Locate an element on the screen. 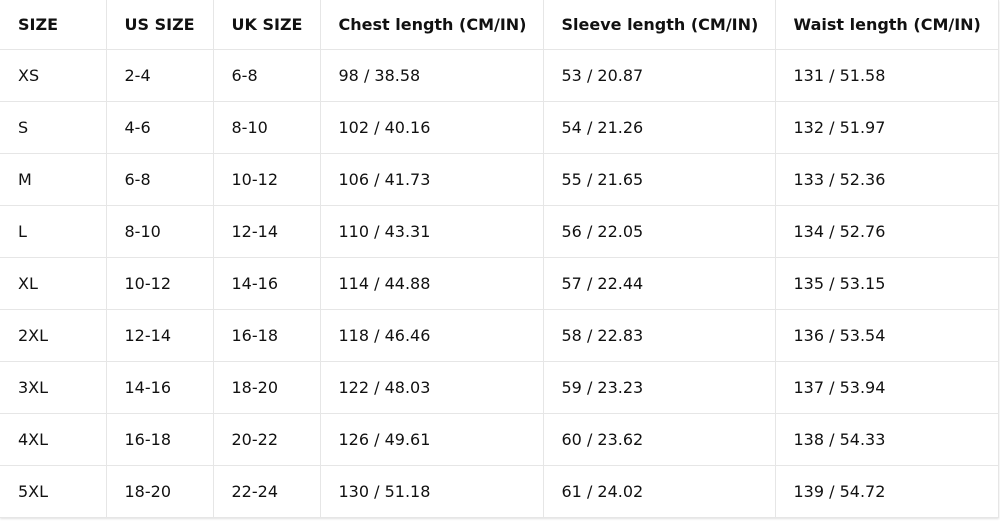  table-cell: XL is located at coordinates (53, 283).